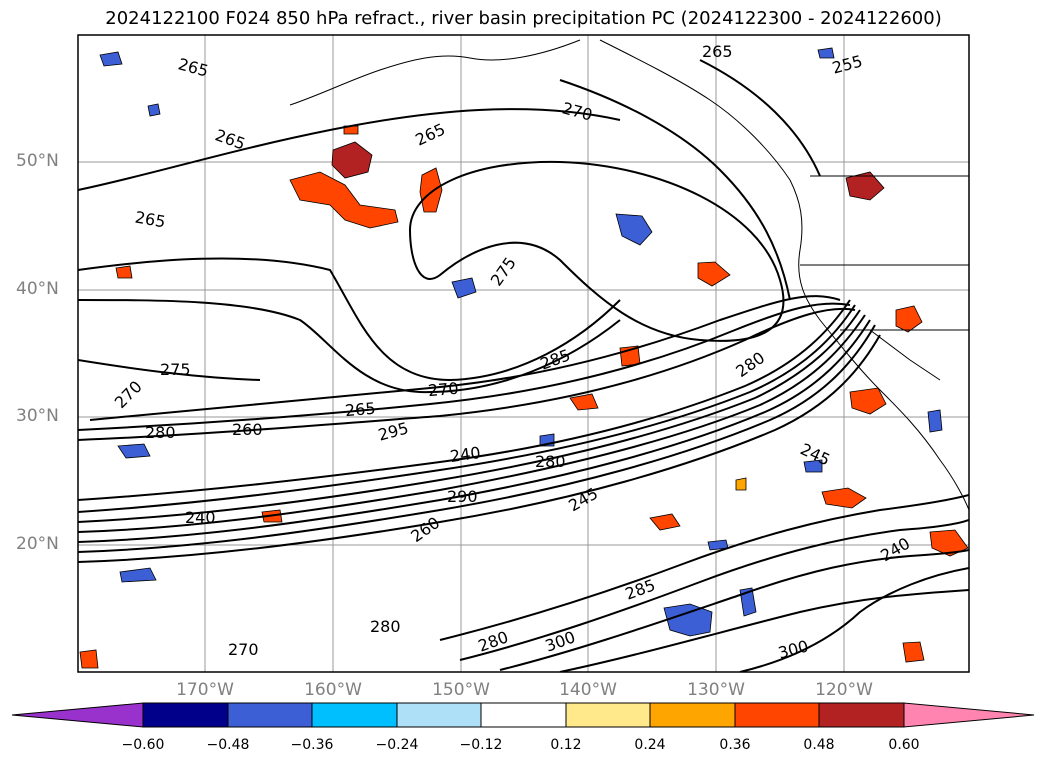 The image size is (1047, 765). What do you see at coordinates (650, 745) in the screenshot?
I see `colorbar-tick: 0.24` at bounding box center [650, 745].